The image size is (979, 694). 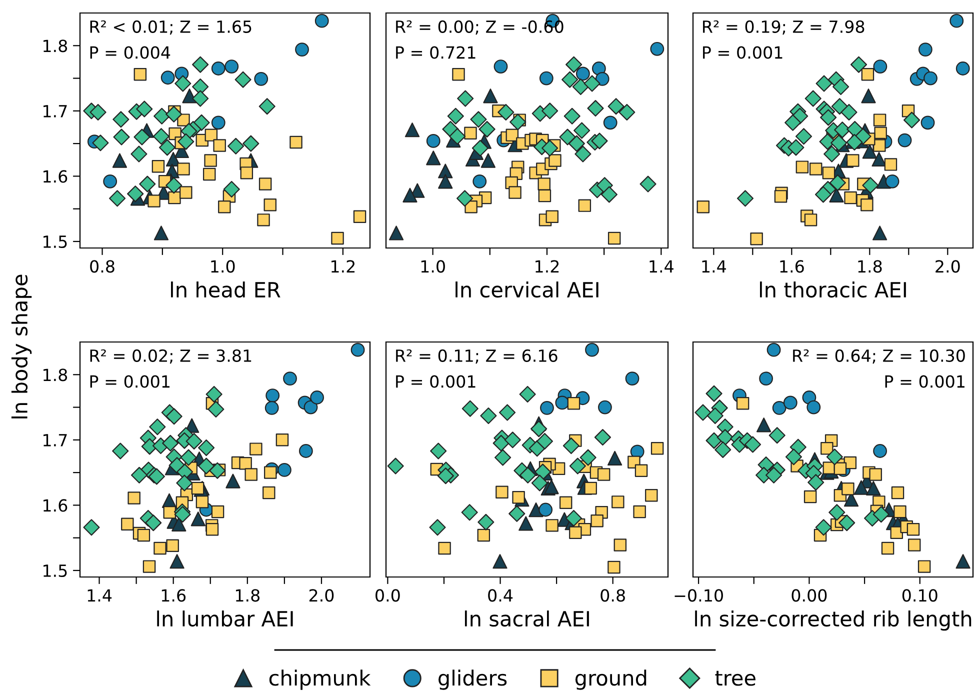 What do you see at coordinates (171, 356) in the screenshot?
I see `annotation: R² = 0.02; Z = 3.81` at bounding box center [171, 356].